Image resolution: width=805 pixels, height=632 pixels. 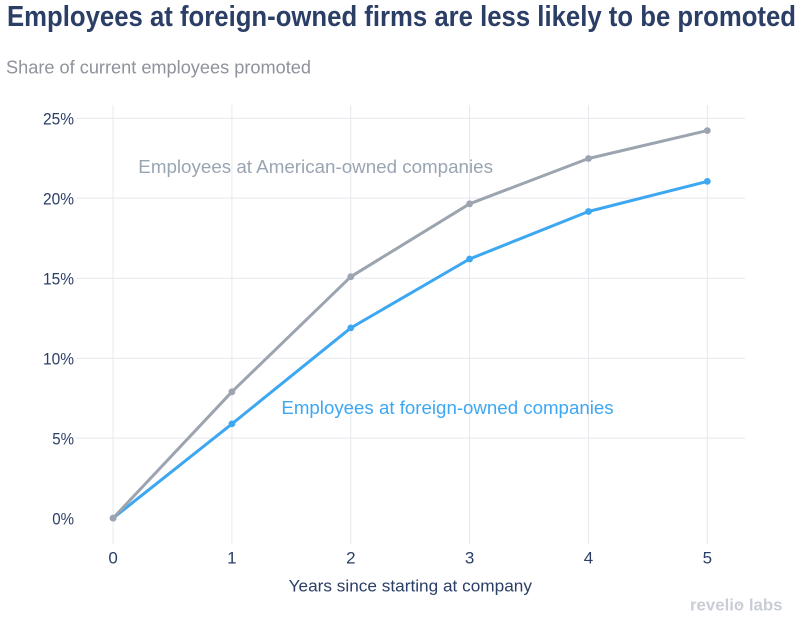 I want to click on svg-text: 5, so click(x=707, y=558).